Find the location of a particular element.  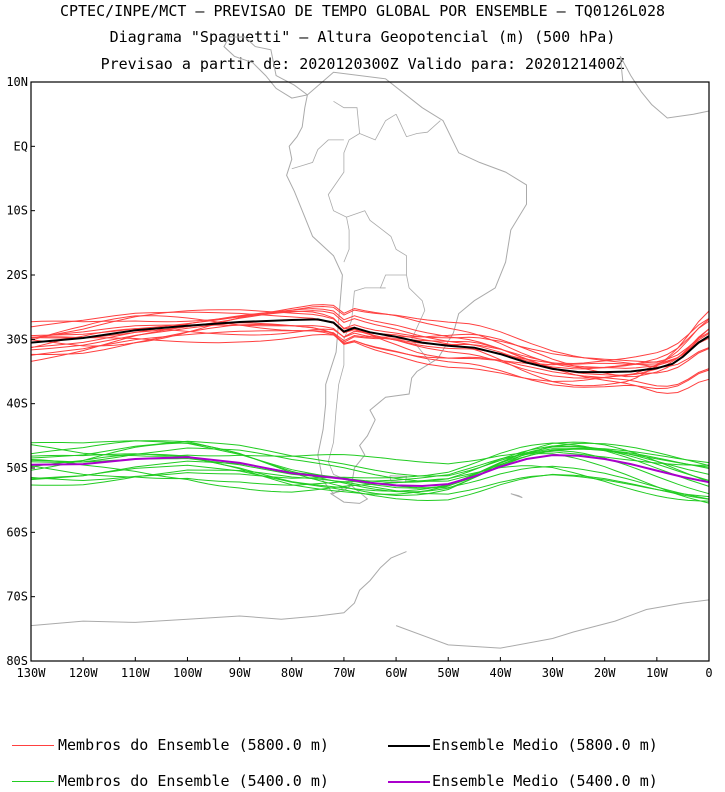

legend-item-members-5800: Membros do Ensemble (5800.0 m) is located at coordinates (192, 745).